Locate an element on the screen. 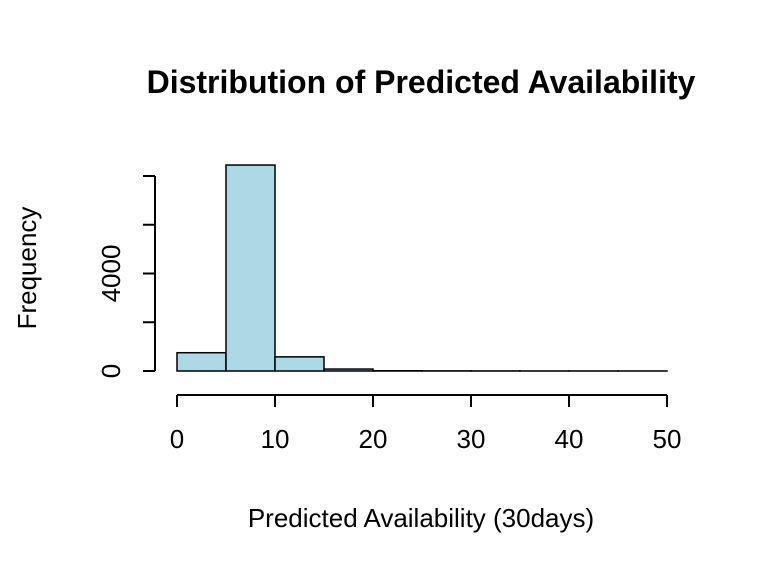  y-axis-label: Frequency is located at coordinates (27, 268).